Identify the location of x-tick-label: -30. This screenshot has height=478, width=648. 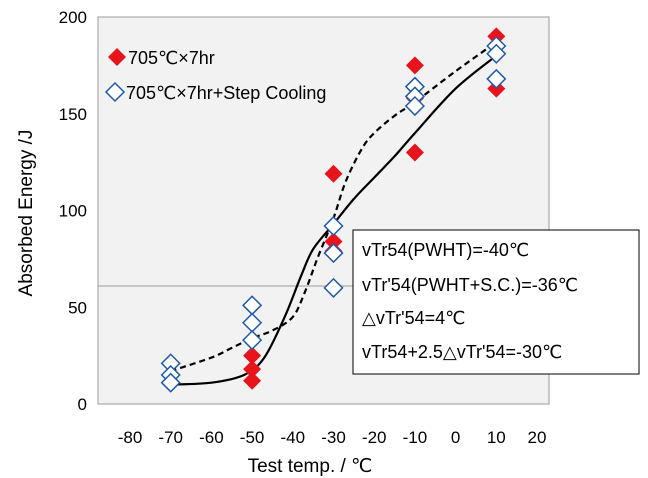
(333, 437).